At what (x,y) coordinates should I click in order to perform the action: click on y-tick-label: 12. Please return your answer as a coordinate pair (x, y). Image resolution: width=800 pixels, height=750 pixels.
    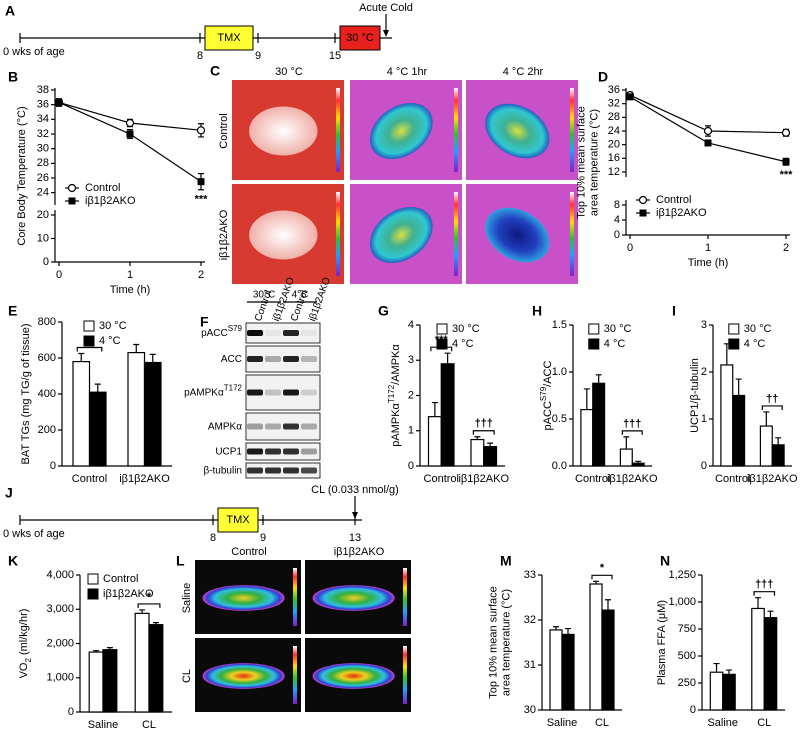
    Looking at the image, I should click on (614, 172).